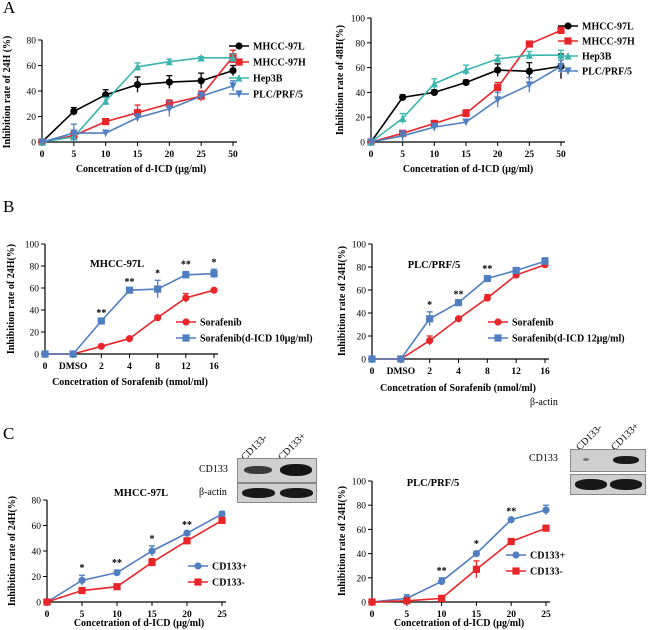 This screenshot has height=630, width=650. What do you see at coordinates (530, 155) in the screenshot?
I see `chart-a2-xtick-label-5: 25` at bounding box center [530, 155].